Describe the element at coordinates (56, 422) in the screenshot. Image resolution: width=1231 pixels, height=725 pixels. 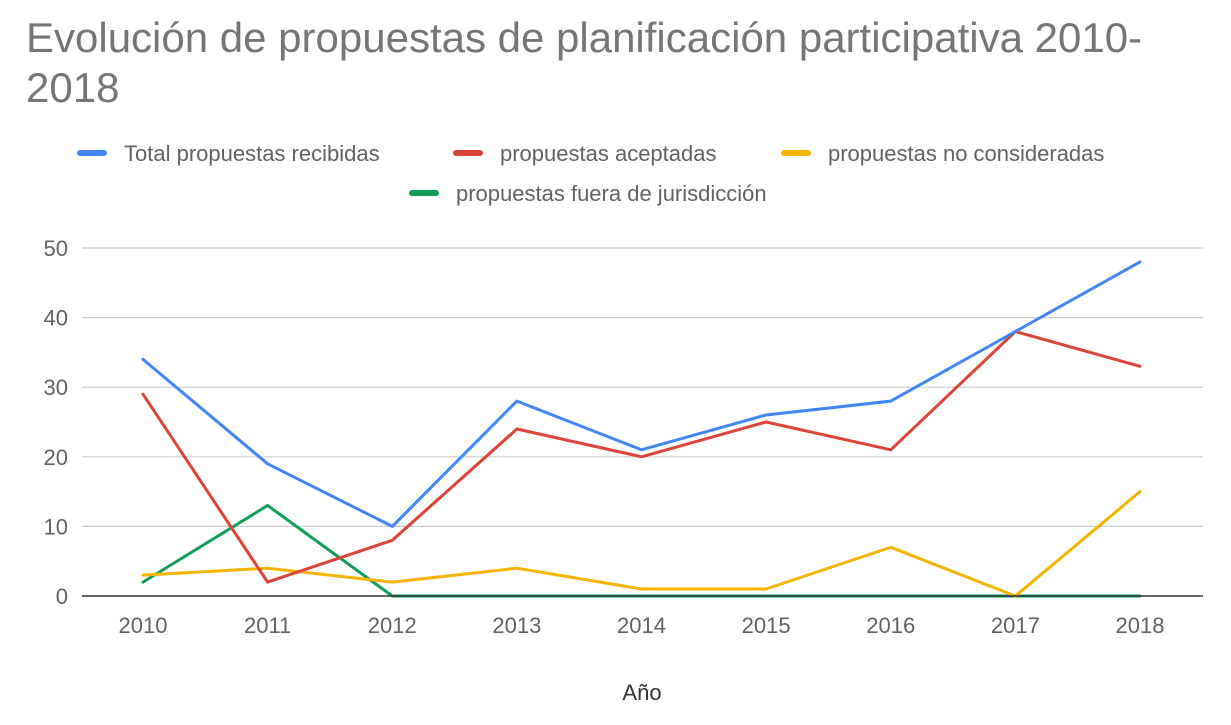
I see `y-axis-ticks: 0 10 20 30 40 50` at that location.